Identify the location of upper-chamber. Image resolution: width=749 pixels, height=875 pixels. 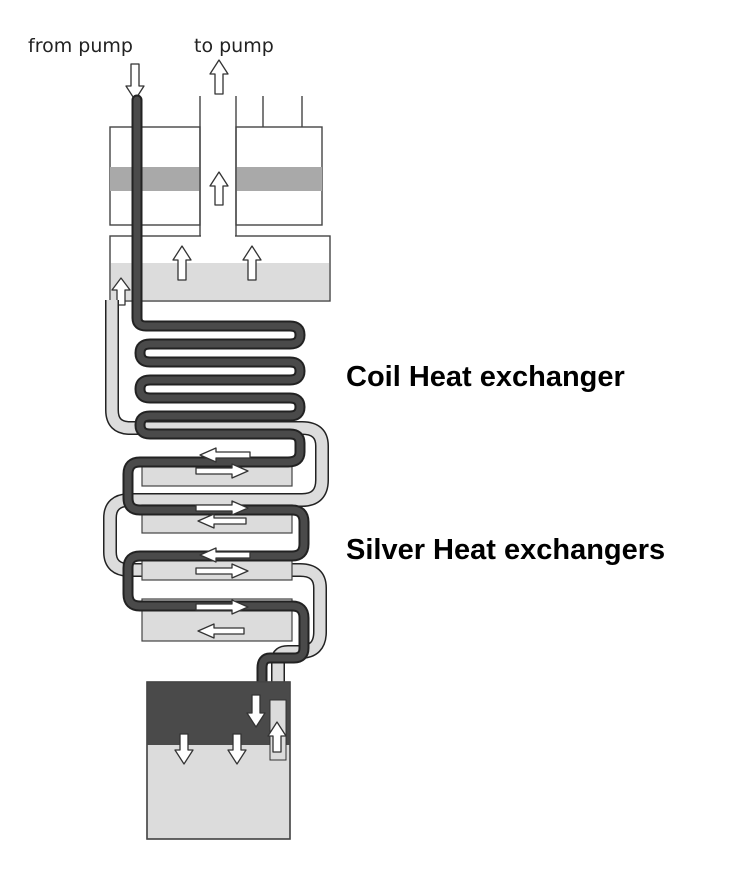
(216, 167).